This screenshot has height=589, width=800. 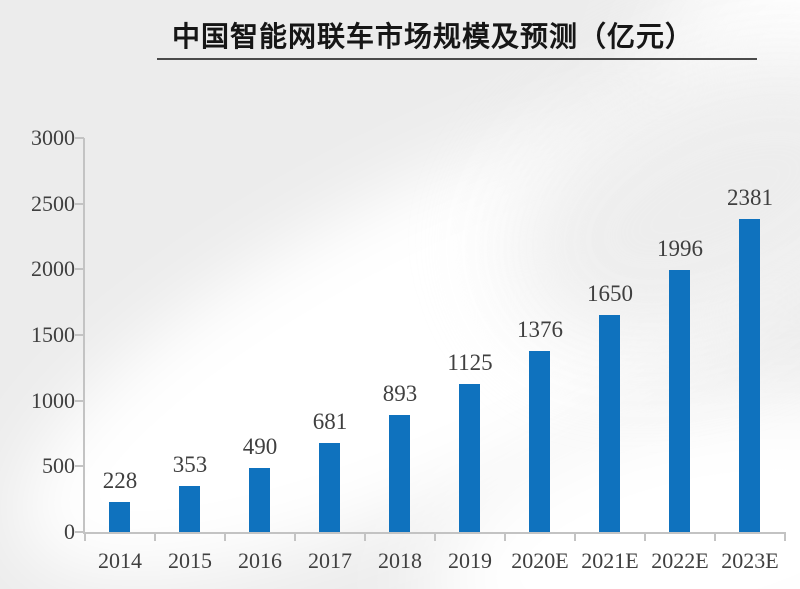 What do you see at coordinates (330, 421) in the screenshot?
I see `bar-value-label: 681` at bounding box center [330, 421].